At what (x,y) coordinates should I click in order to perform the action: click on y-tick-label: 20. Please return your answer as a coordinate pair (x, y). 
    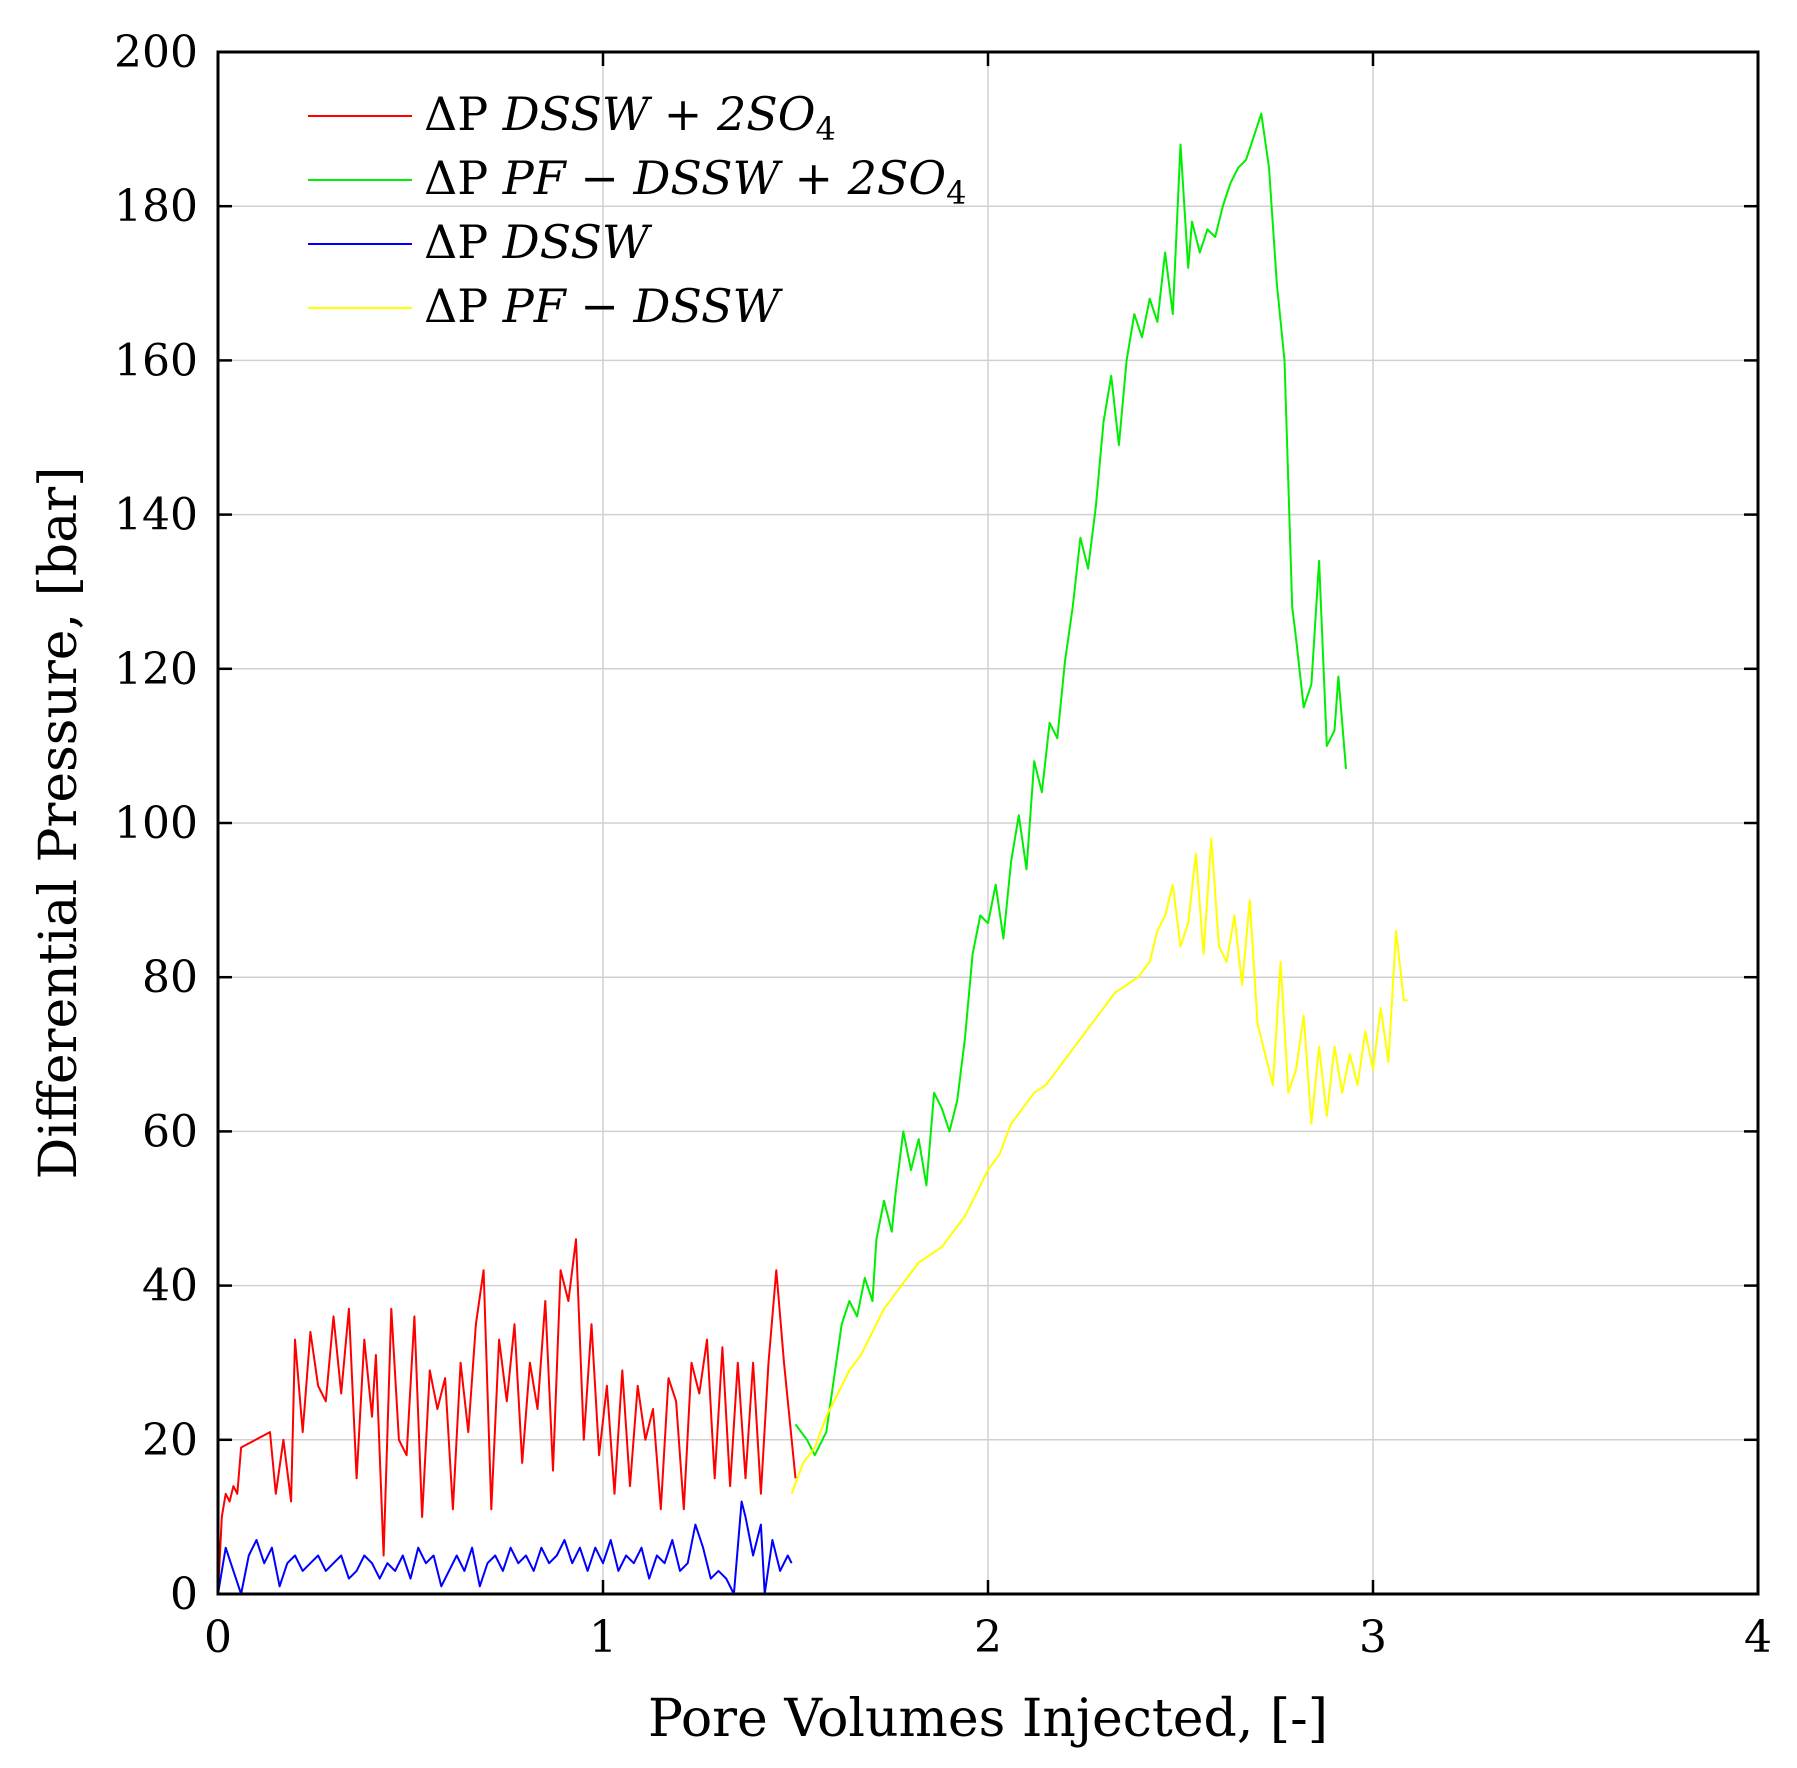
    Looking at the image, I should click on (170, 1440).